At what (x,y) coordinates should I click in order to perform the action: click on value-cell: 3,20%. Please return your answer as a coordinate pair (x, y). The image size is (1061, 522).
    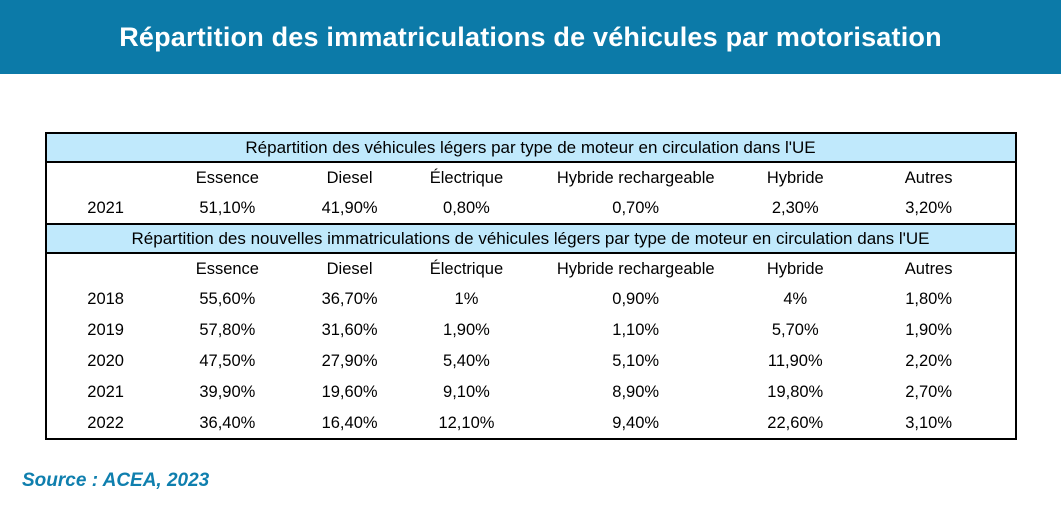
    Looking at the image, I should click on (929, 207).